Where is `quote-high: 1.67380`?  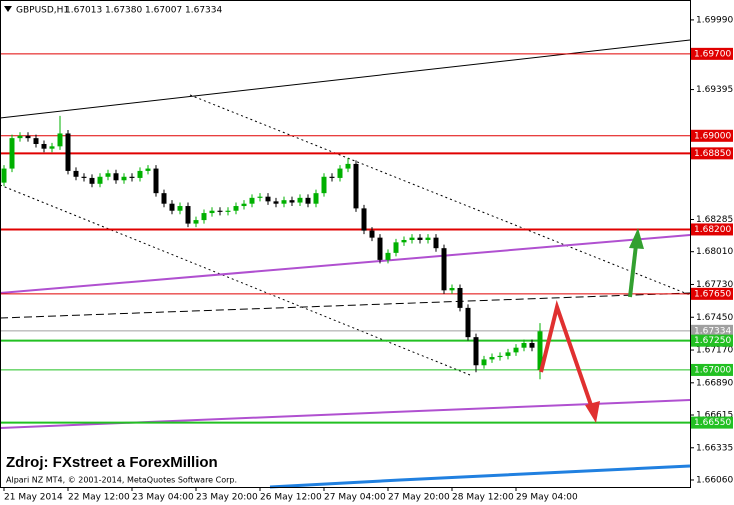 quote-high: 1.67380 is located at coordinates (123, 11).